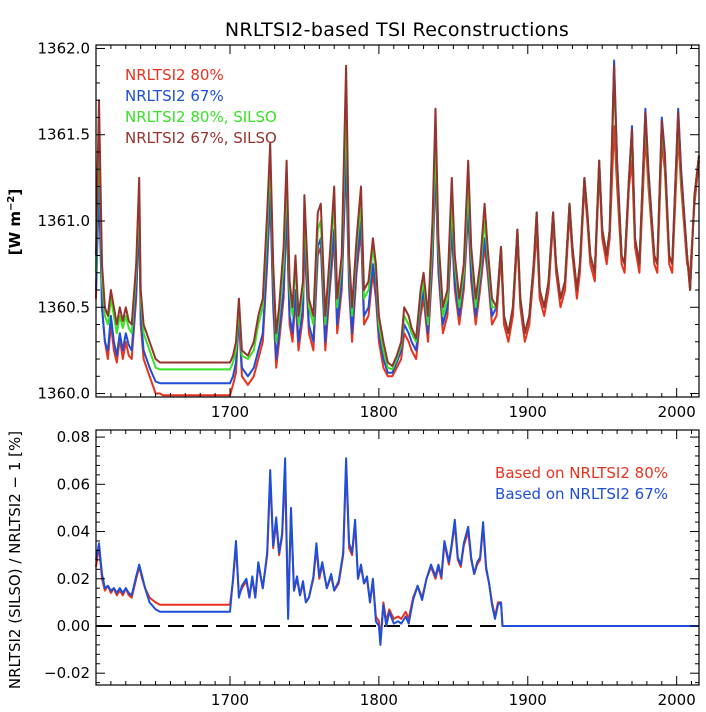  What do you see at coordinates (64, 221) in the screenshot?
I see `tsi-y-tick-label: 1361.0` at bounding box center [64, 221].